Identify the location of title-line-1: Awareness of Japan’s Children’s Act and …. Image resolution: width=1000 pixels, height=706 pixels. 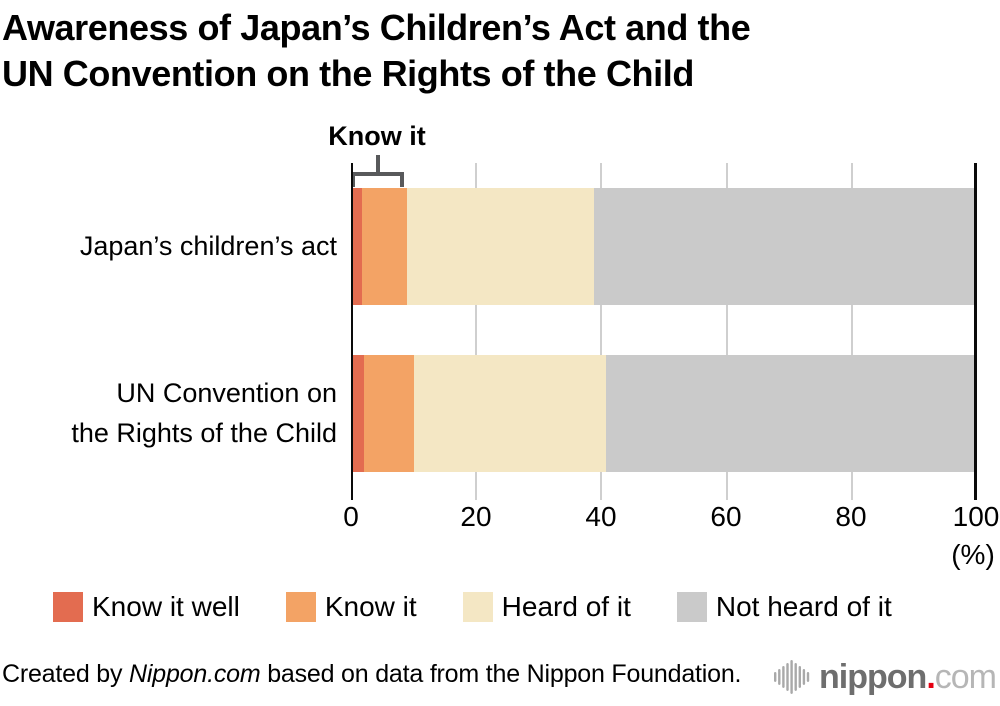
(376, 27).